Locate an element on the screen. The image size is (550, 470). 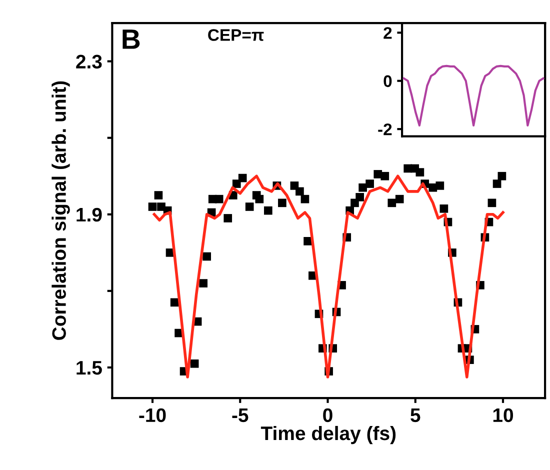
y-tick-label: 1.9 is located at coordinates (89, 215).